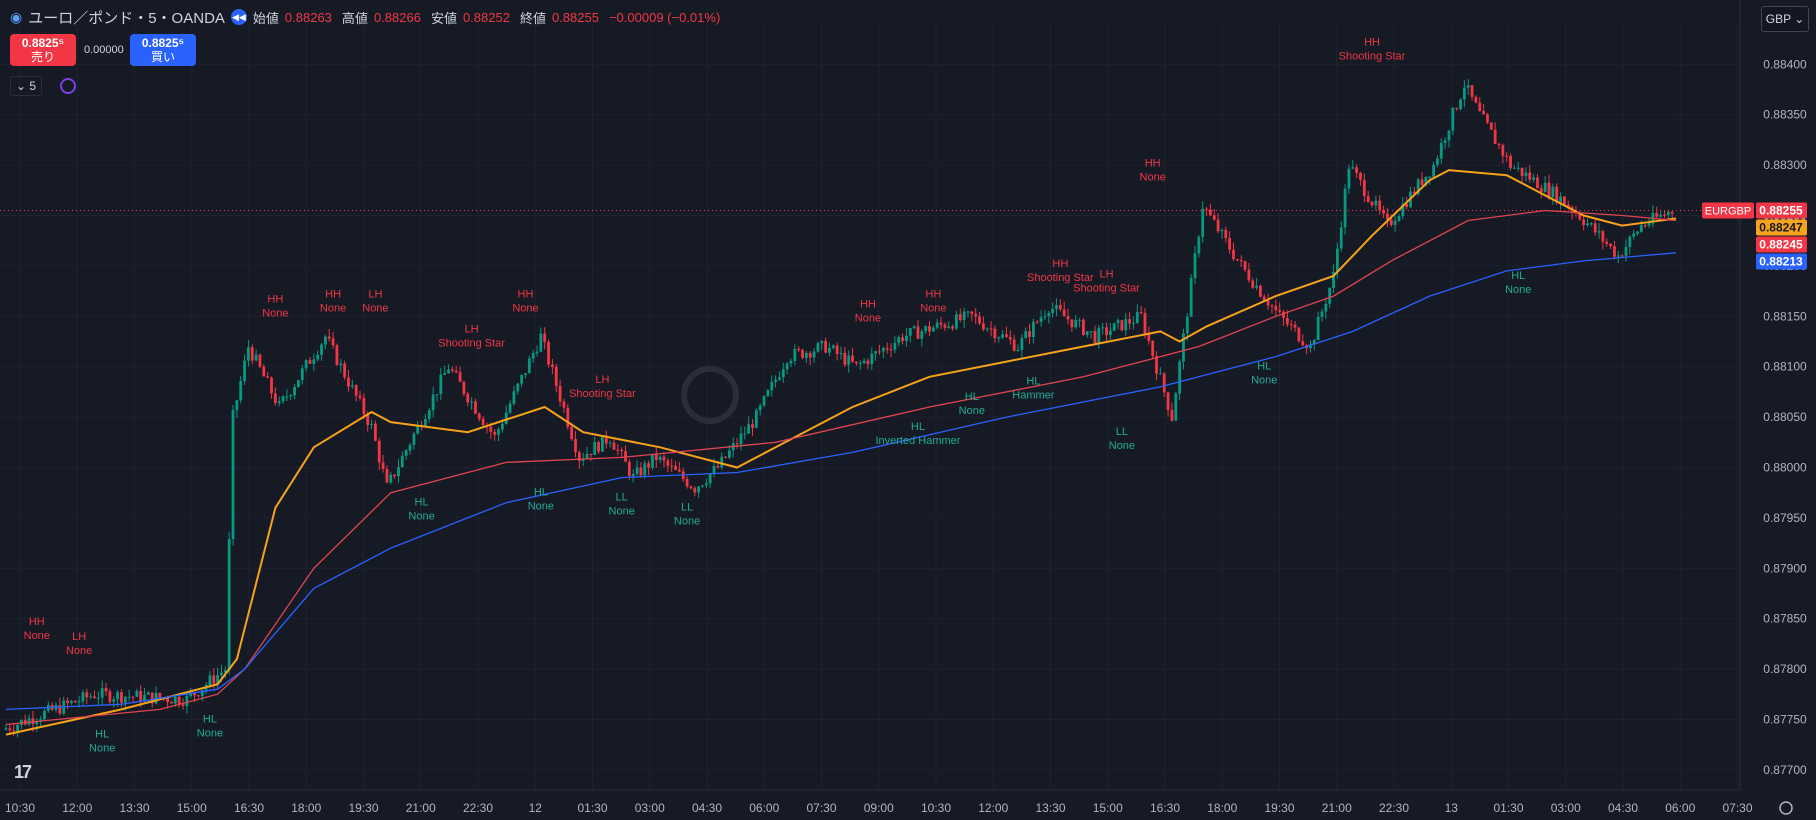 The width and height of the screenshot is (1816, 820). I want to click on x-tick-label: 12:00, so click(993, 808).